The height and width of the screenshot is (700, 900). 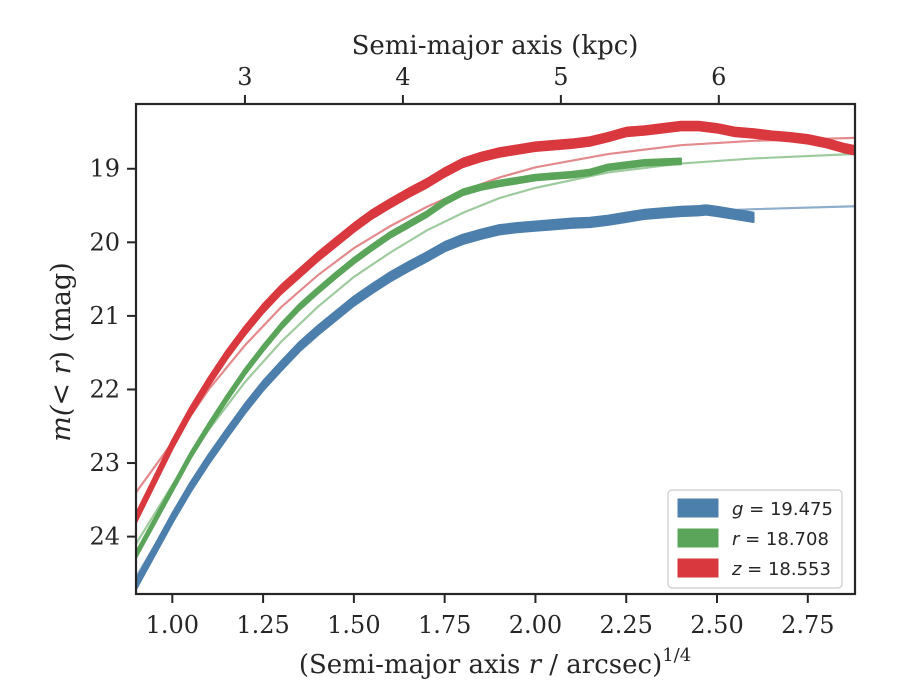 What do you see at coordinates (535, 625) in the screenshot?
I see `x-tick-label: 2.00` at bounding box center [535, 625].